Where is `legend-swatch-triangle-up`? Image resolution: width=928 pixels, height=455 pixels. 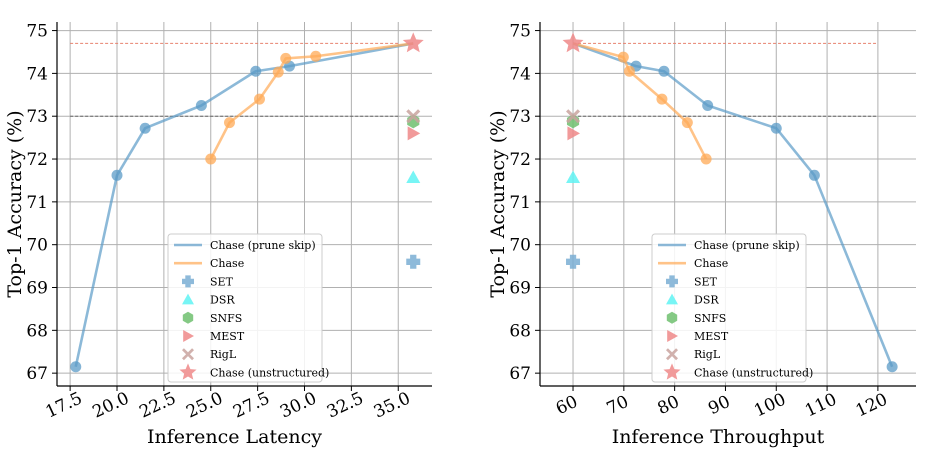
legend-swatch-triangle-up is located at coordinates (188, 299).